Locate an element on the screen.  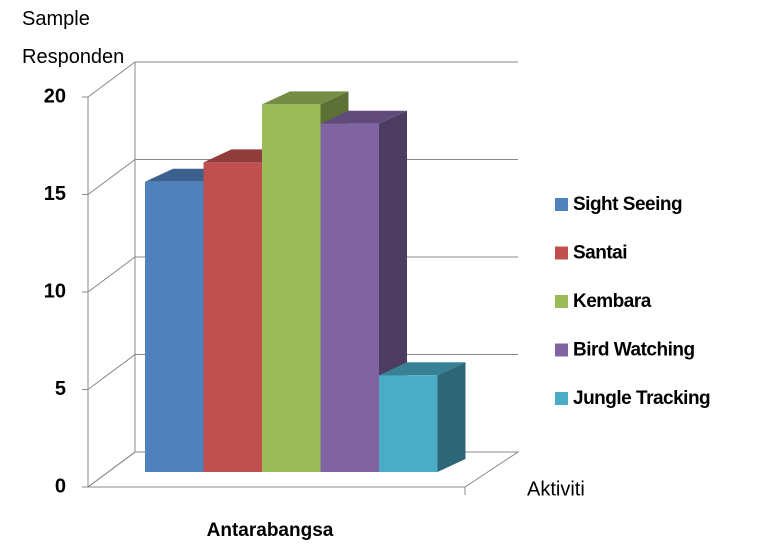
x-axis-label: Aktiviti is located at coordinates (556, 489).